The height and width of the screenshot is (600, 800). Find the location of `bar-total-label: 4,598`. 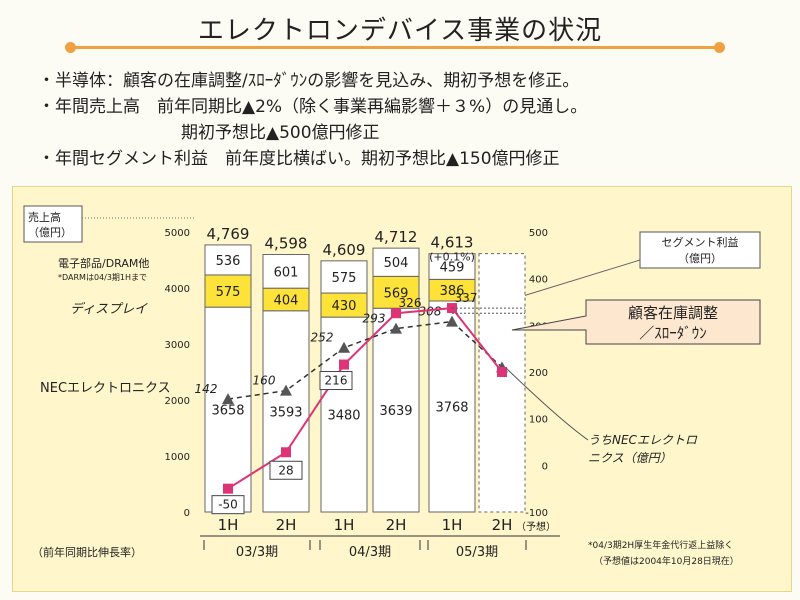

bar-total-label: 4,598 is located at coordinates (286, 244).